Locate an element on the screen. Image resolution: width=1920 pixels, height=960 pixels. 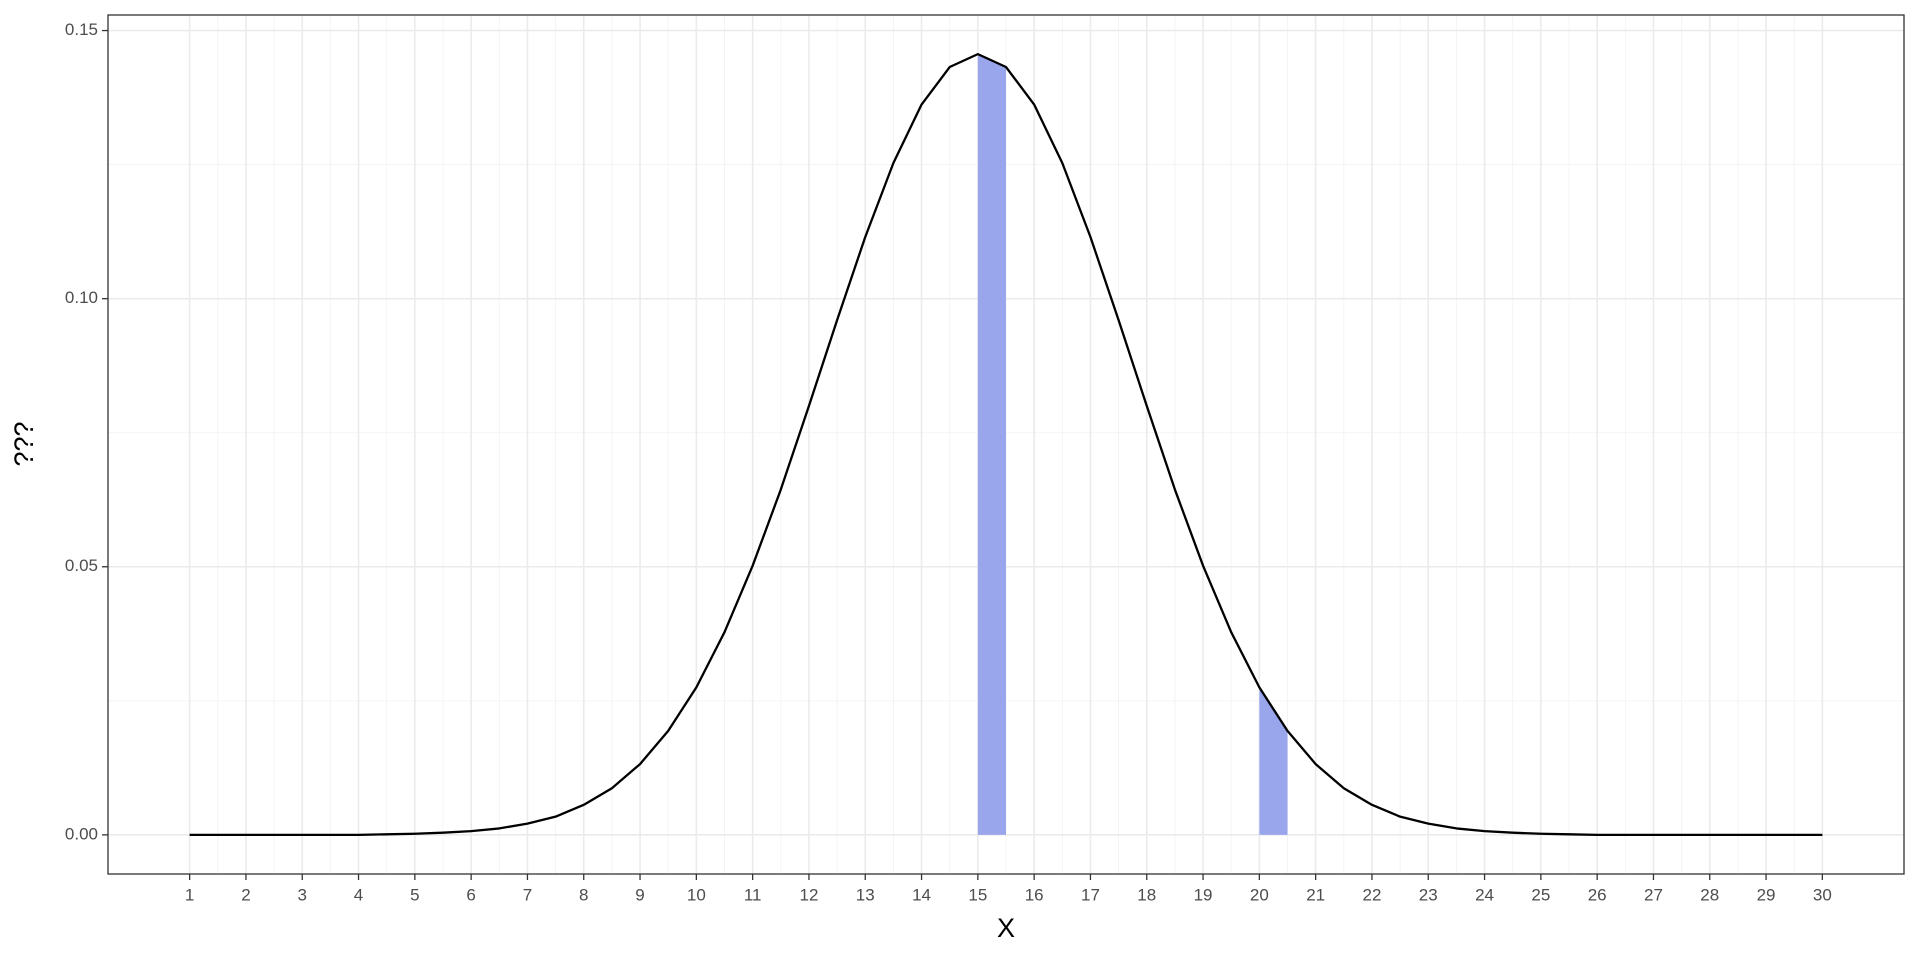
x-tick-label: 17 is located at coordinates (1090, 894).